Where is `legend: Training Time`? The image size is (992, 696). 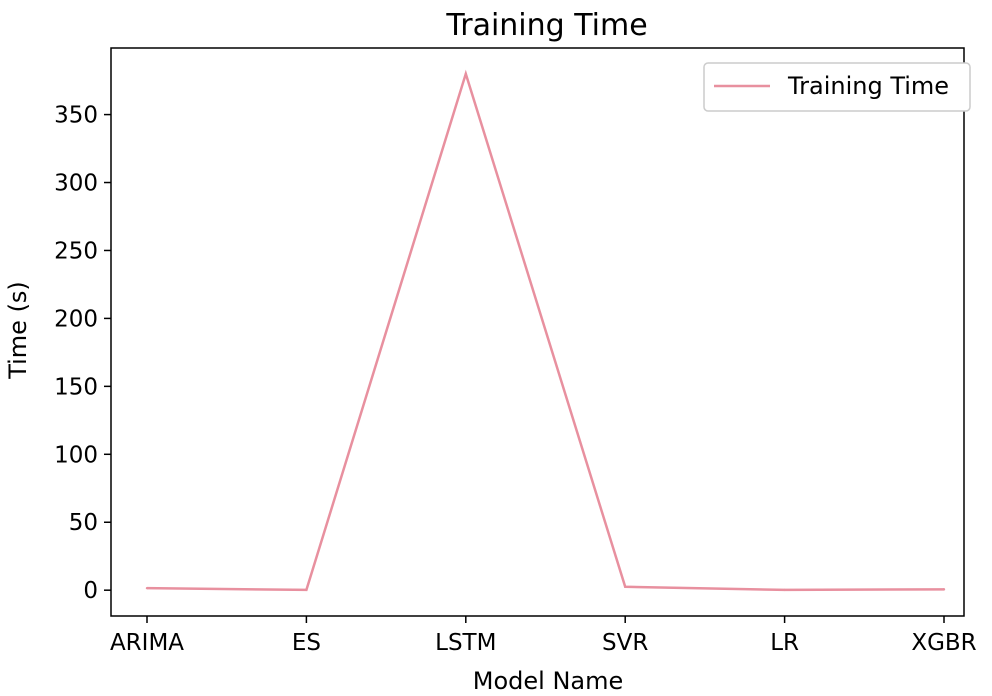 legend: Training Time is located at coordinates (837, 87).